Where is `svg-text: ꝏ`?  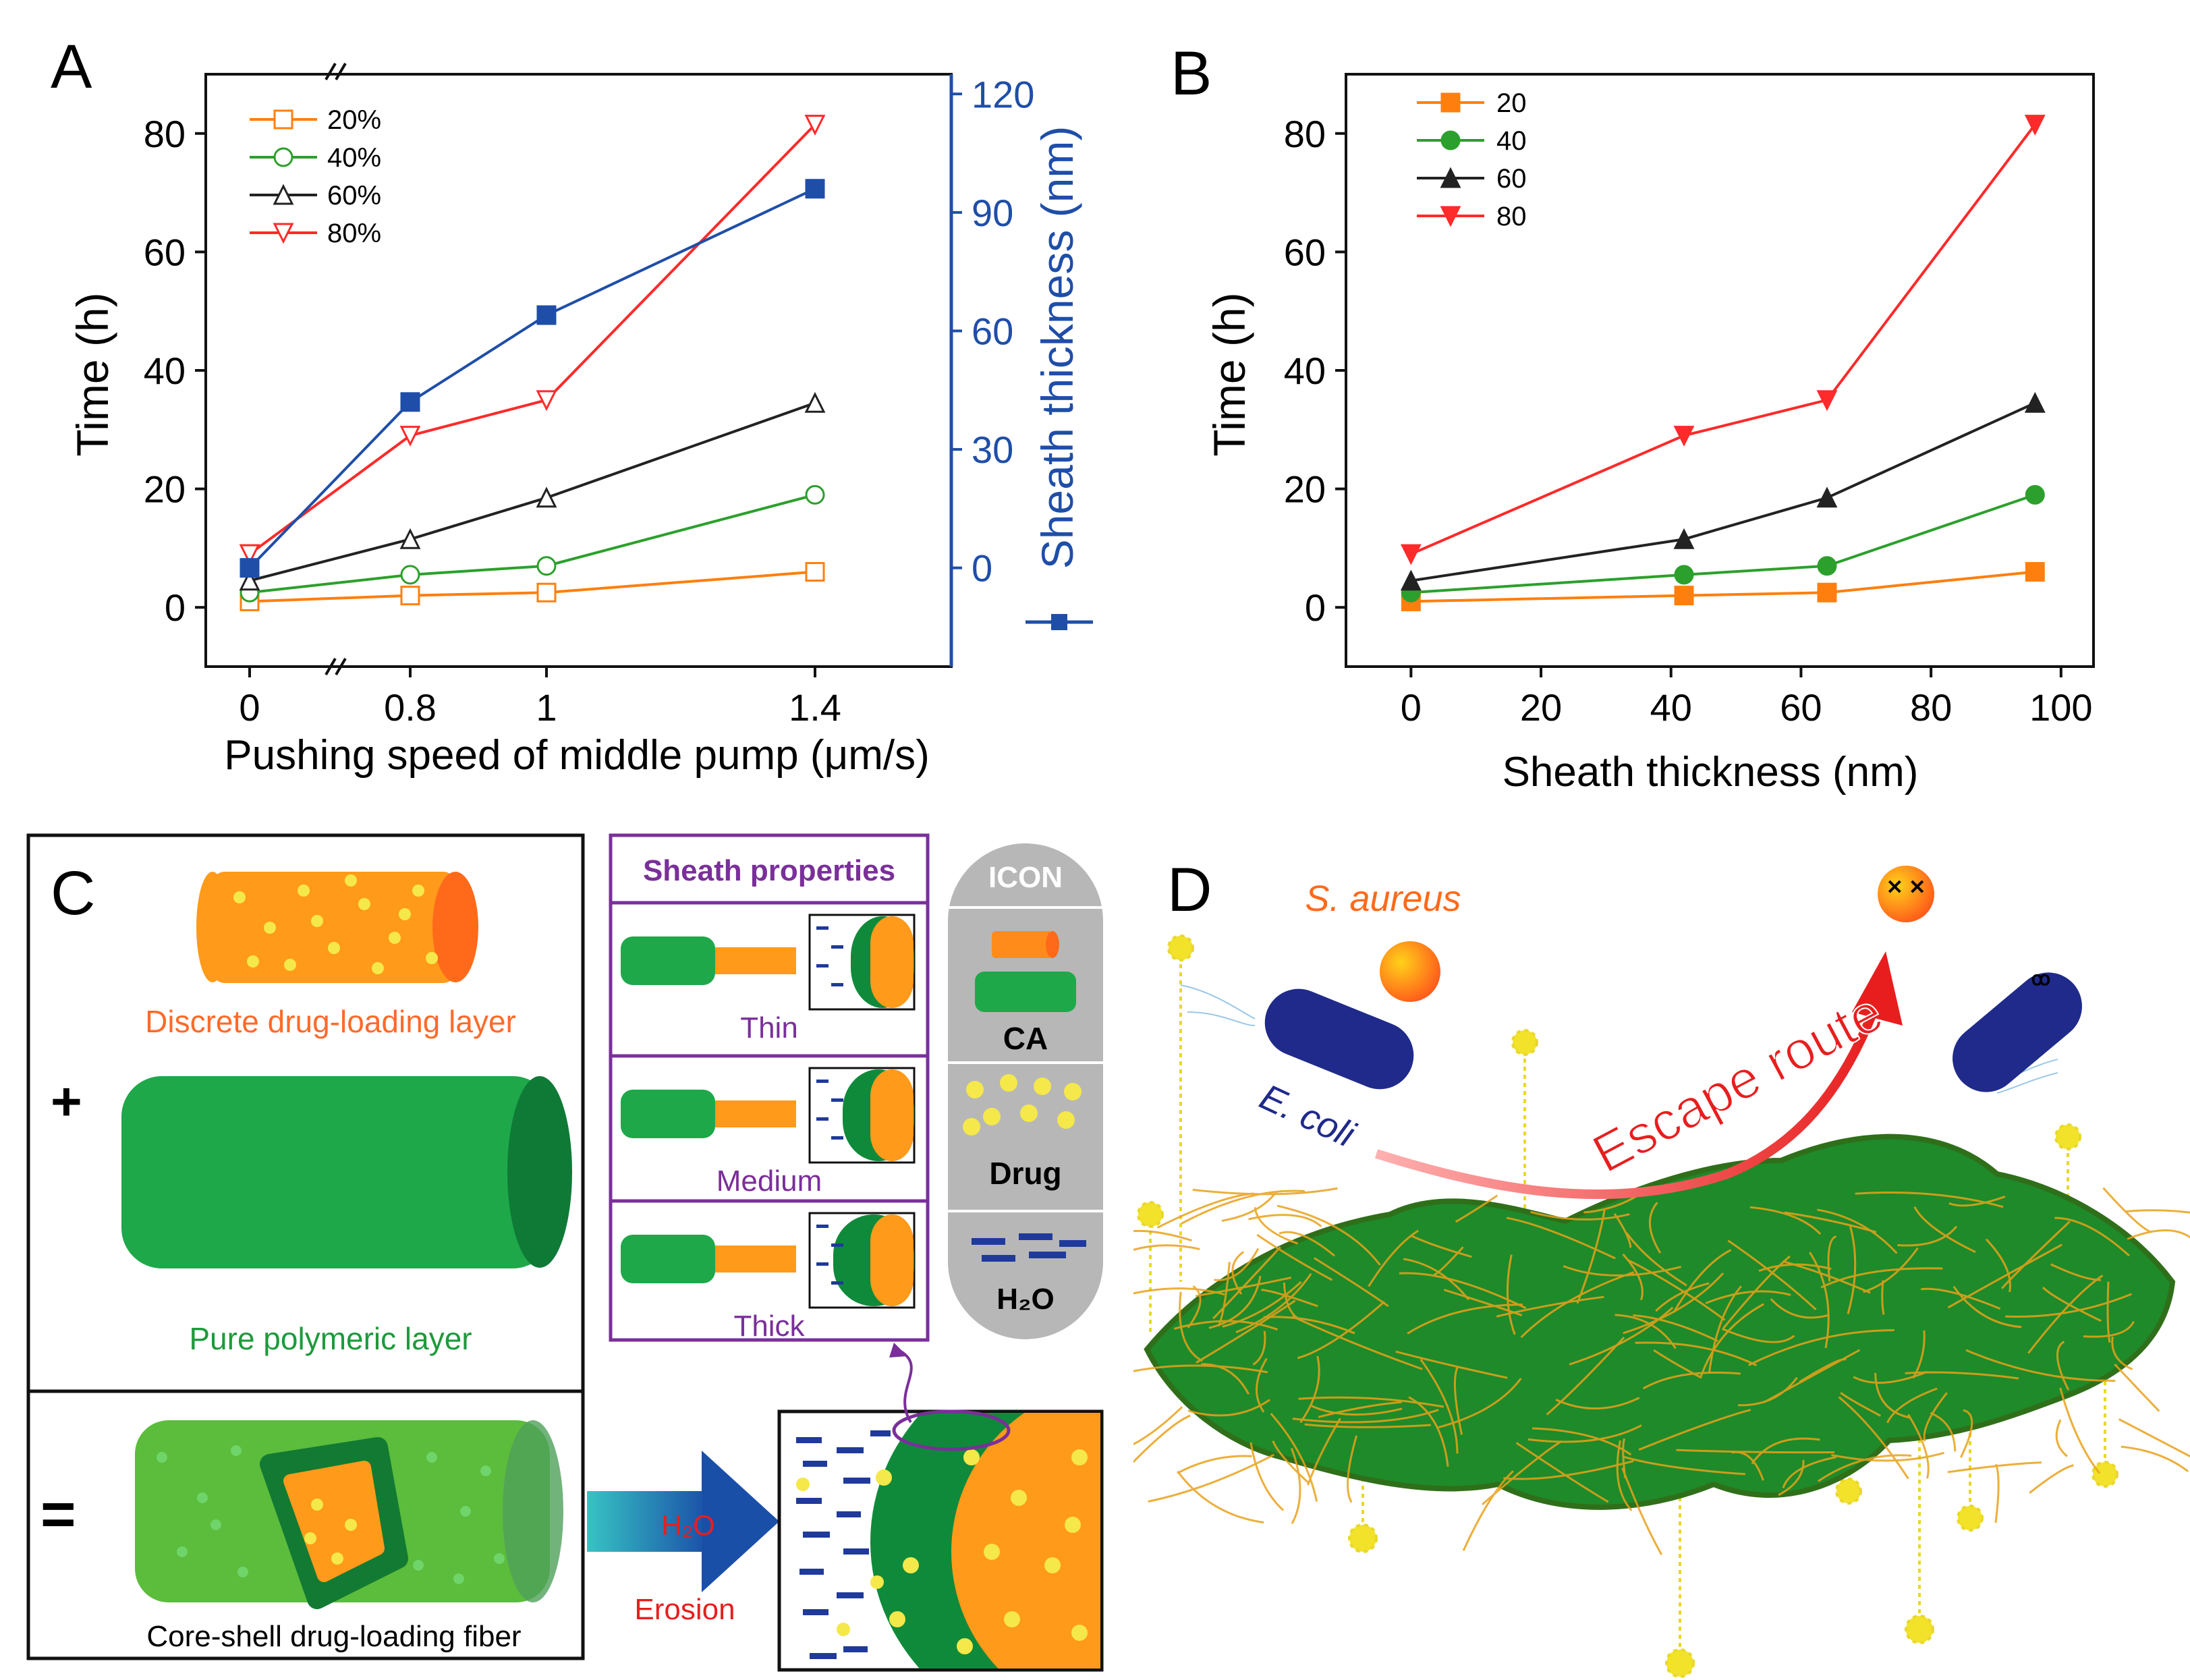 svg-text: ꝏ is located at coordinates (2041, 978).